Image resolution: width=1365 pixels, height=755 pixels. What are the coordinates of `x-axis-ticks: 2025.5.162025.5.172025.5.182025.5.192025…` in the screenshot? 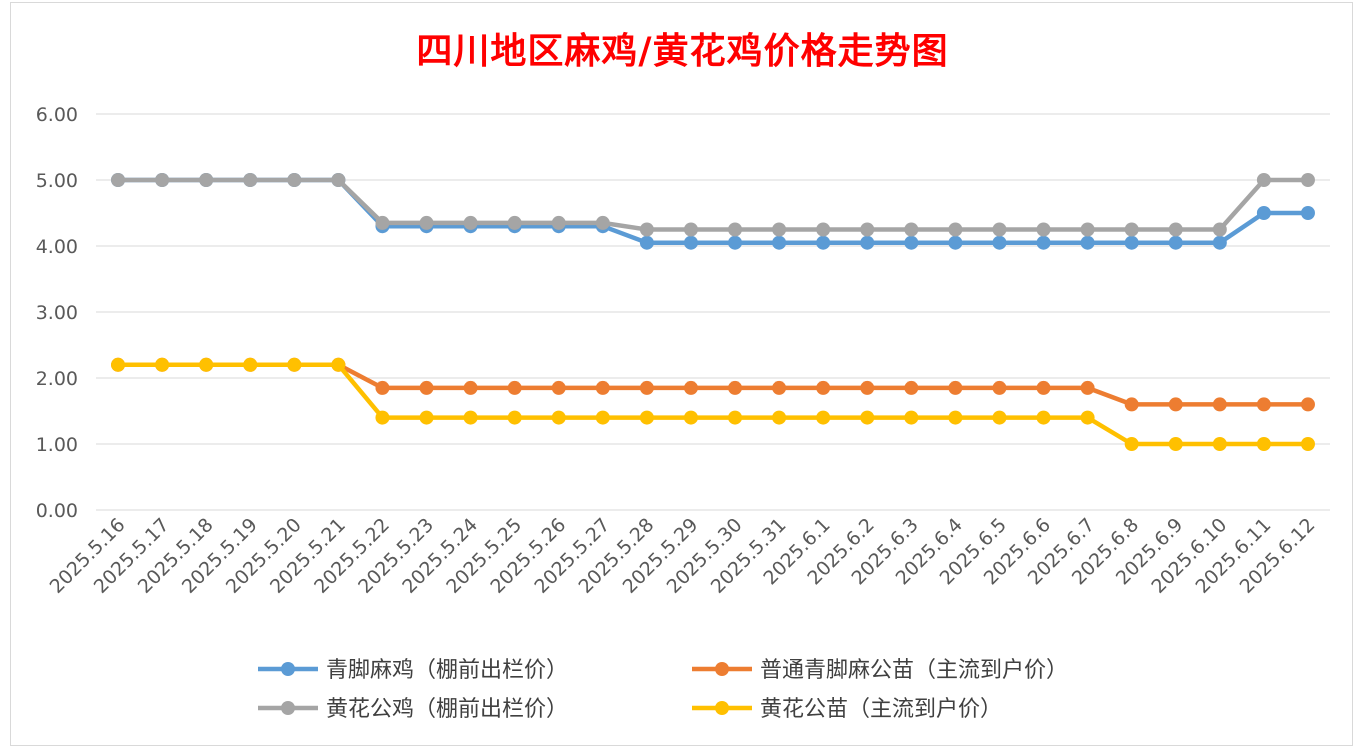 It's located at (683, 556).